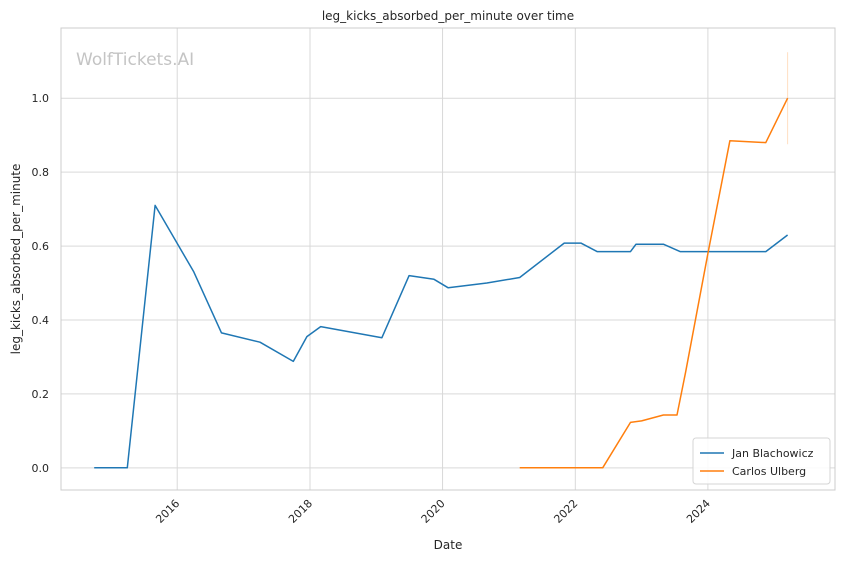 This screenshot has height=561, width=844. What do you see at coordinates (41, 320) in the screenshot?
I see `y-tick-label: 0.4` at bounding box center [41, 320].